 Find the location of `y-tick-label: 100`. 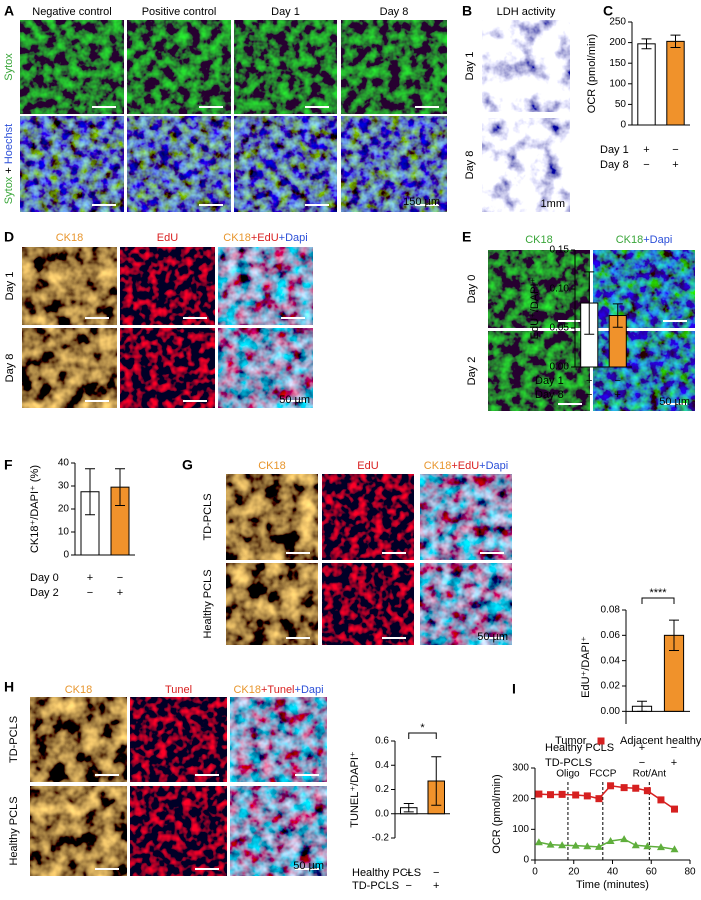

y-tick-label: 100 is located at coordinates (520, 829).